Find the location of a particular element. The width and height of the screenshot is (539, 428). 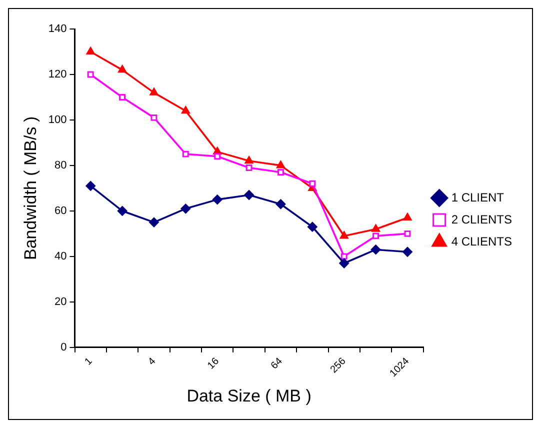

y-tick-label: 120 is located at coordinates (57, 74).